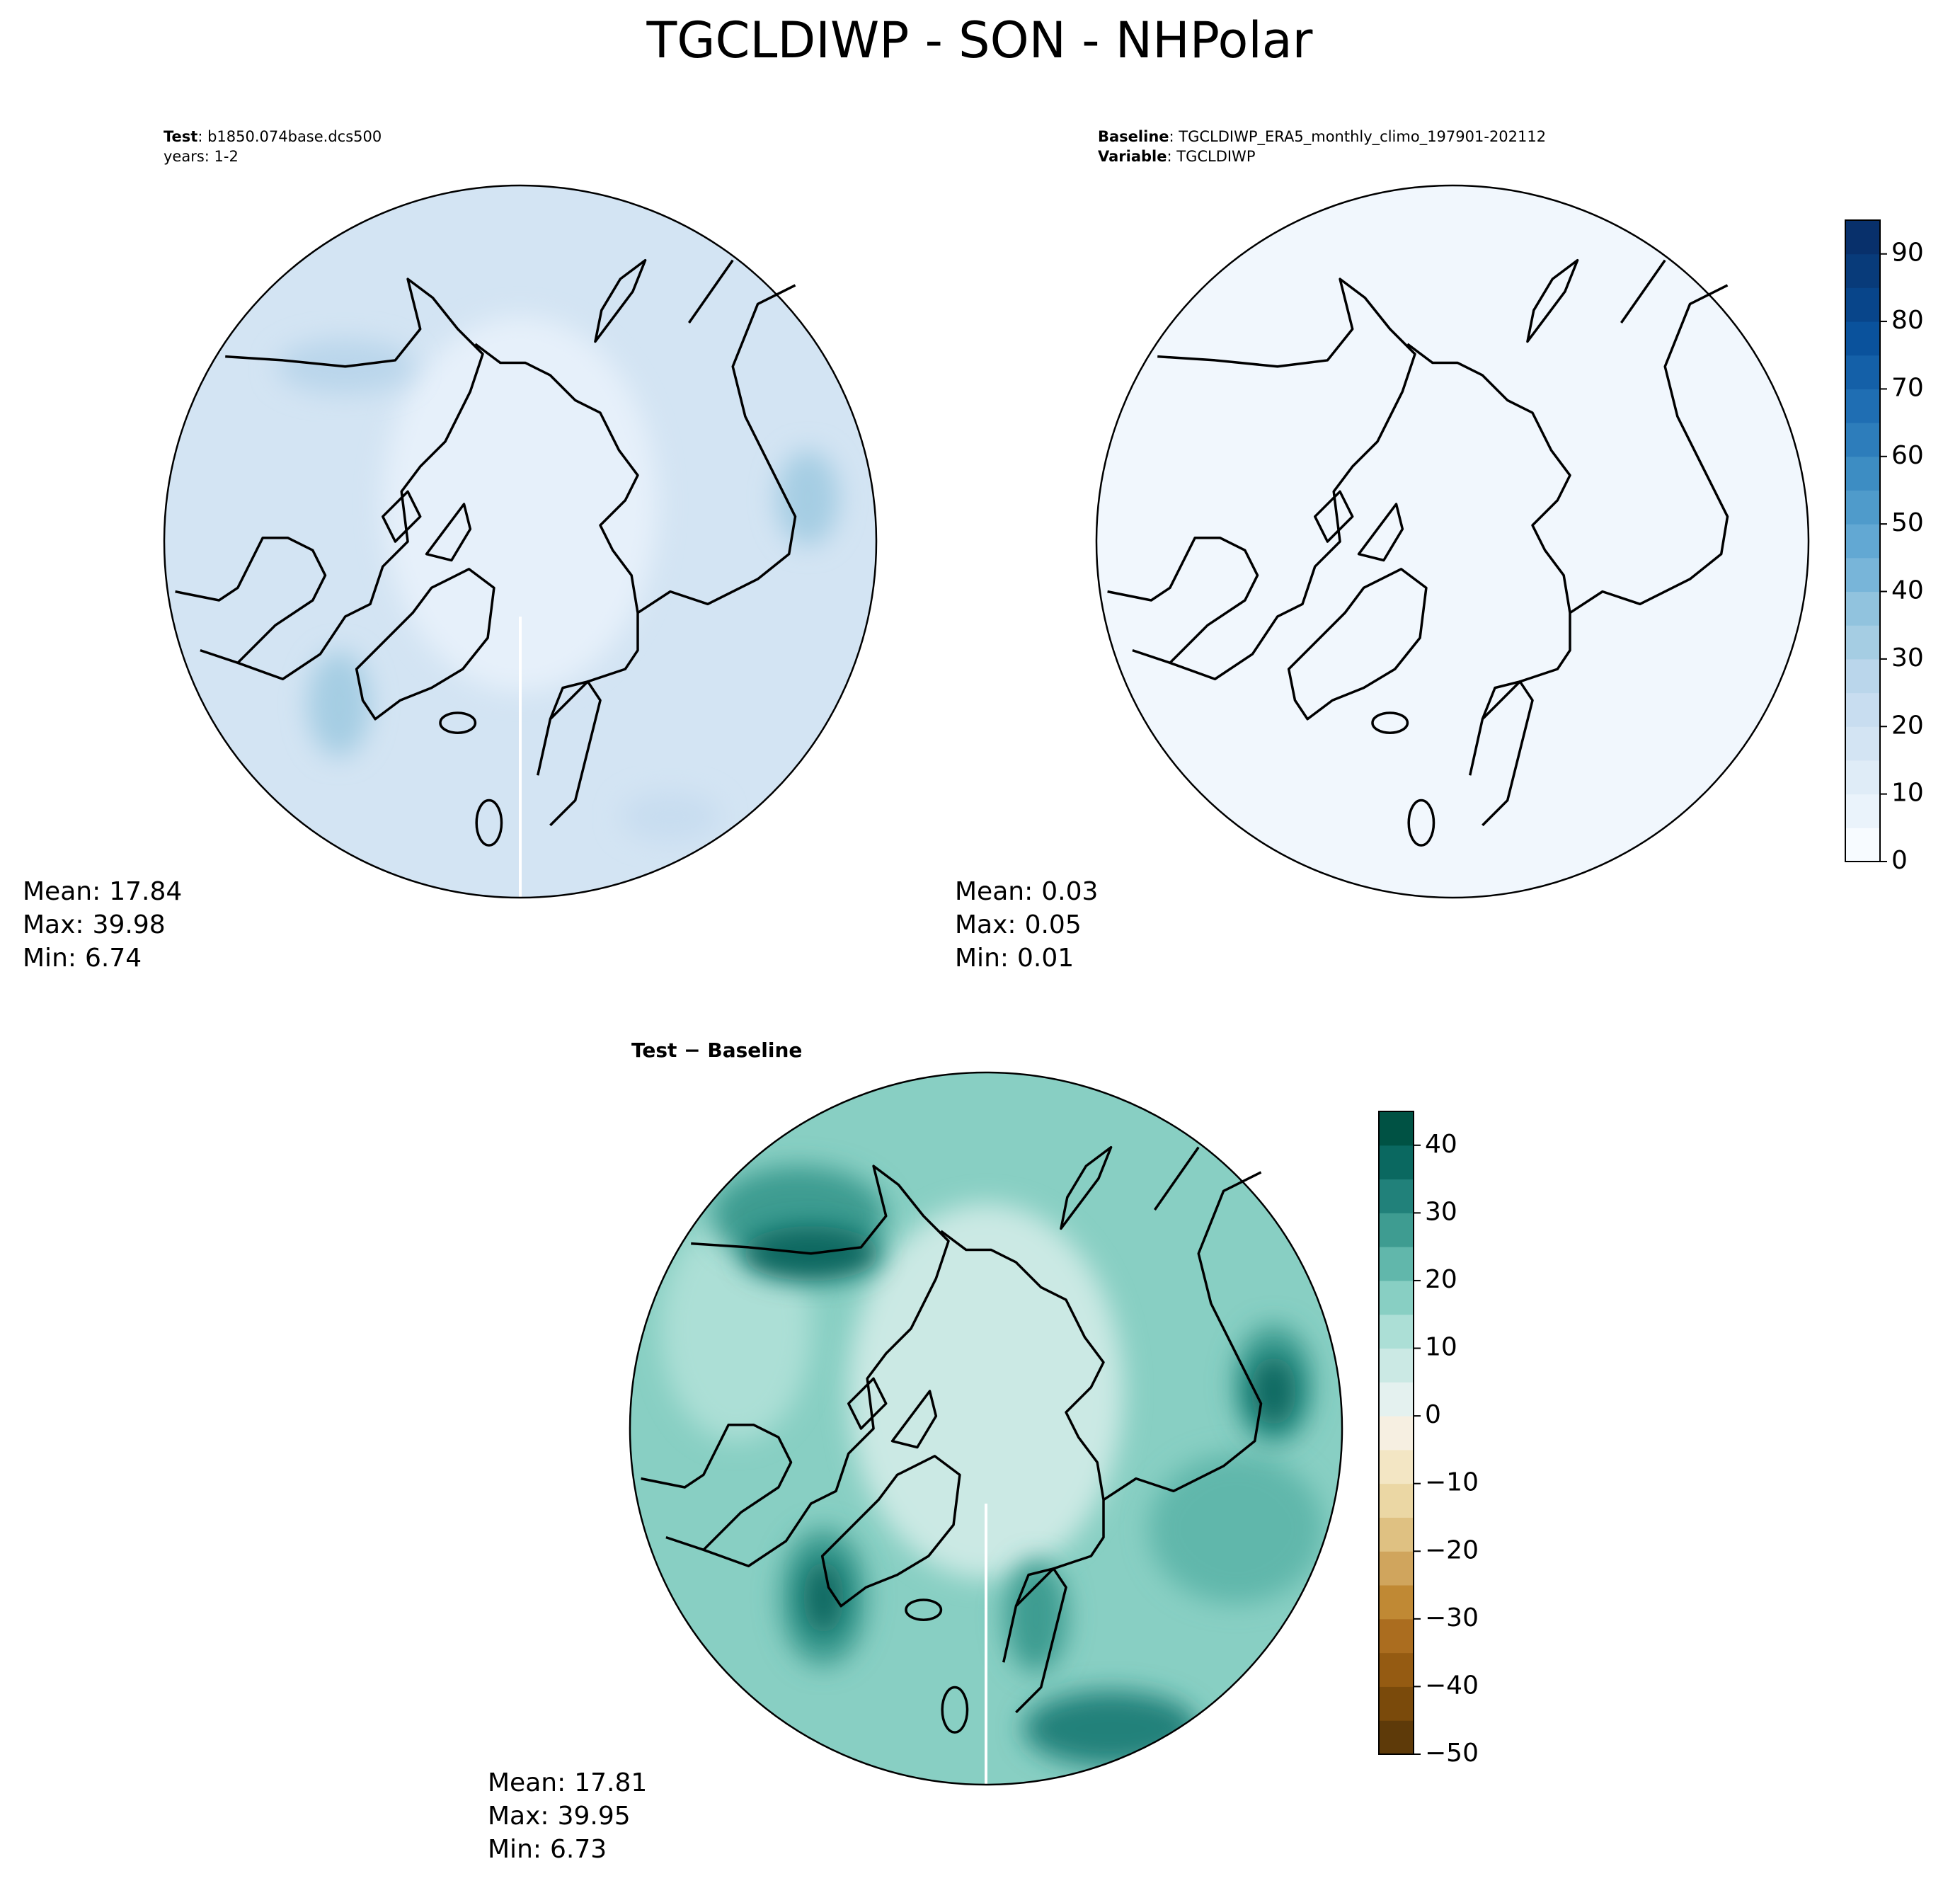 The height and width of the screenshot is (1888, 1960). I want to click on stat-line: Mean: 17.84, so click(102, 892).